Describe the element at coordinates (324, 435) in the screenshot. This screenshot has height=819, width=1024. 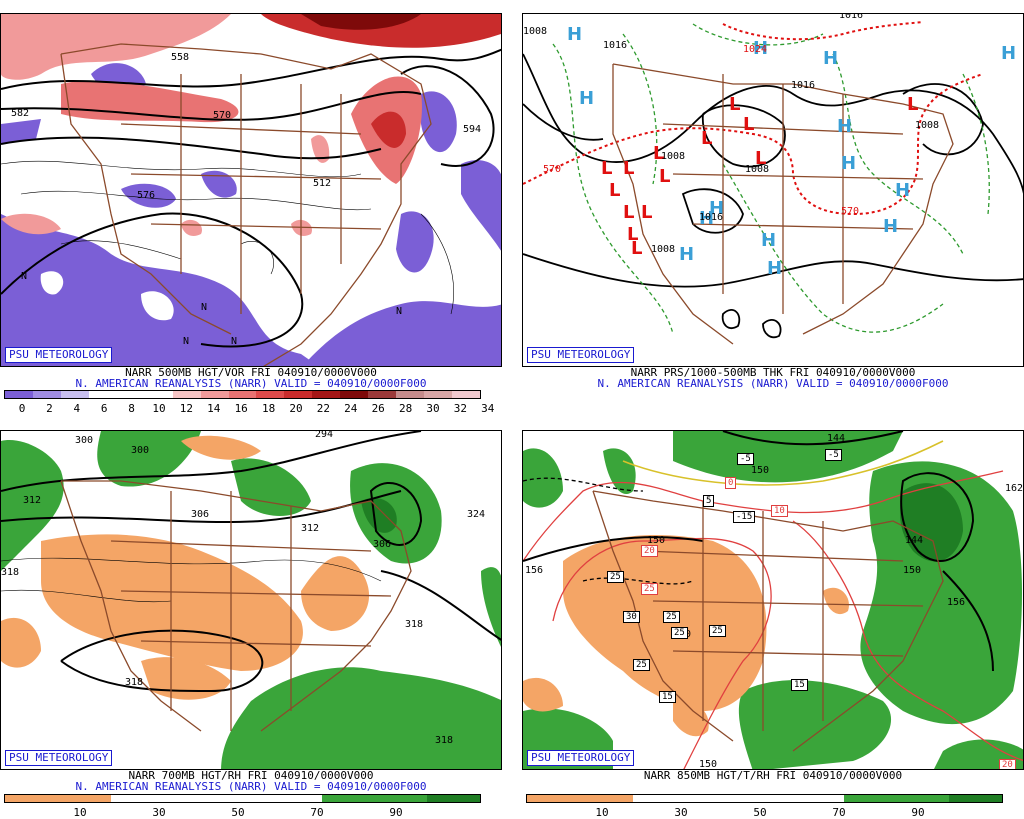
I see `contour-label: 294` at that location.